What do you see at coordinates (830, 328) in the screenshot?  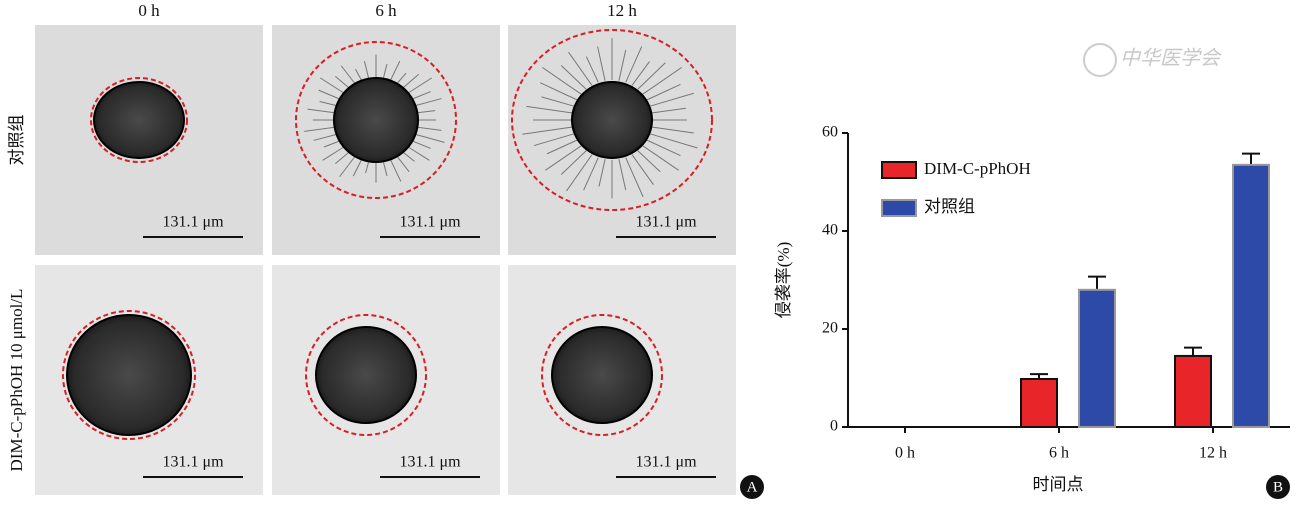 I see `y-tick-label: 20` at bounding box center [830, 328].